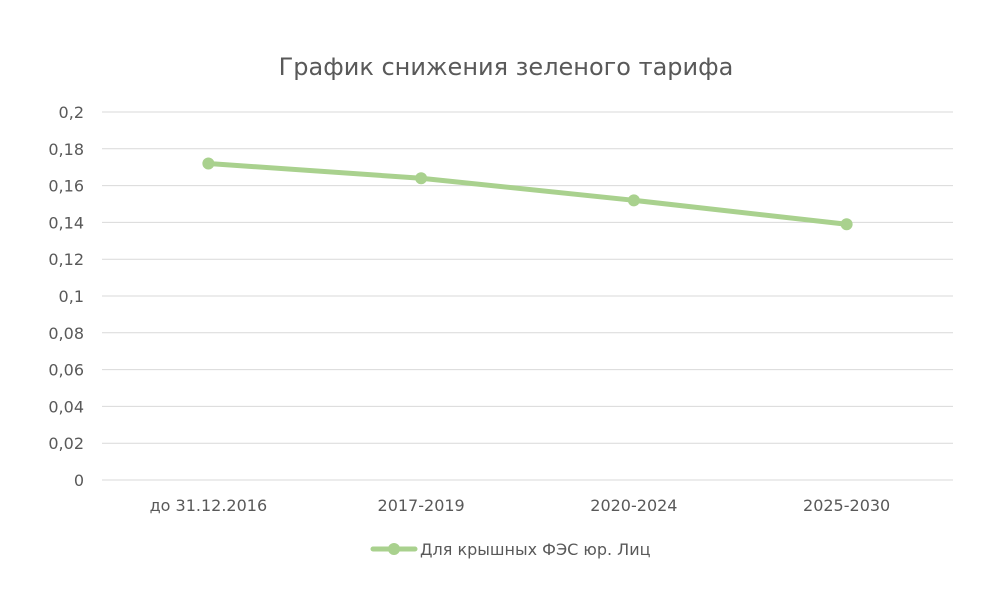 Image resolution: width=994 pixels, height=594 pixels. I want to click on legend: Для крышных ФЭС юр. Лиц, so click(510, 549).